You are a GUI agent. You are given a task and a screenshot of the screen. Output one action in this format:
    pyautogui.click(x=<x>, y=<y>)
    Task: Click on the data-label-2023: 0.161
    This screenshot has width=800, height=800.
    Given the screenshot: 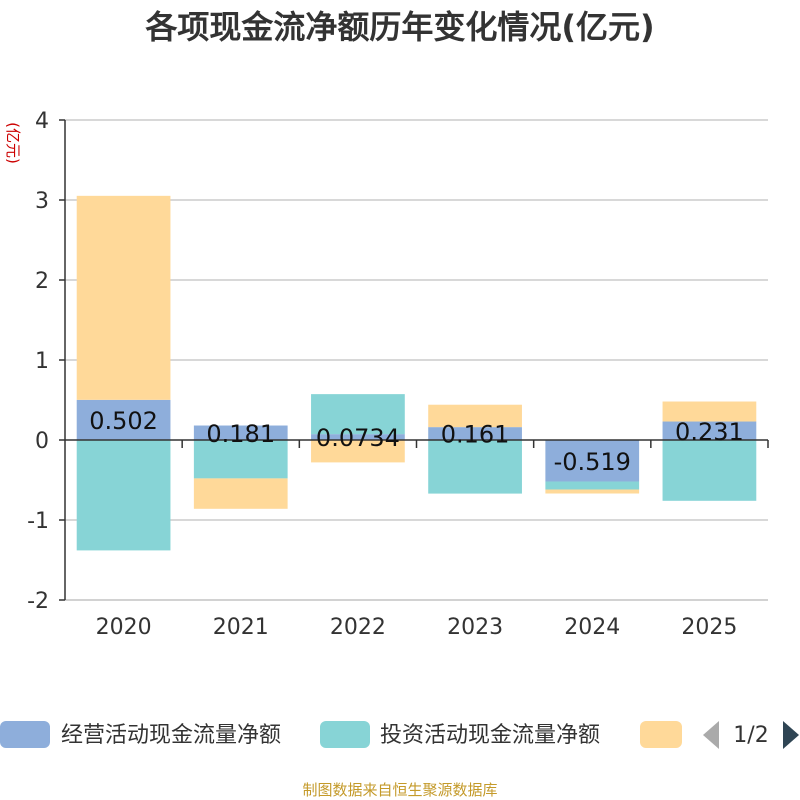 What is the action you would take?
    pyautogui.click(x=475, y=435)
    